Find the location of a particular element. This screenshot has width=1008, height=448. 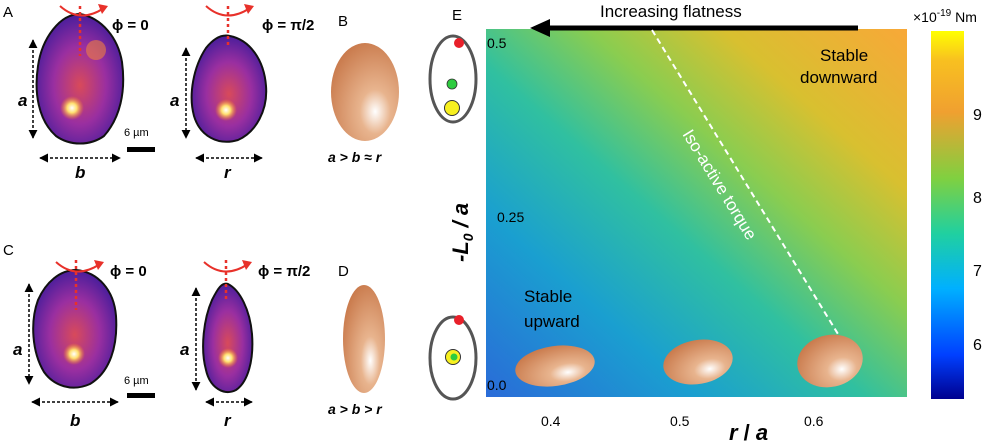

ellipsoid-d is located at coordinates (364, 339).